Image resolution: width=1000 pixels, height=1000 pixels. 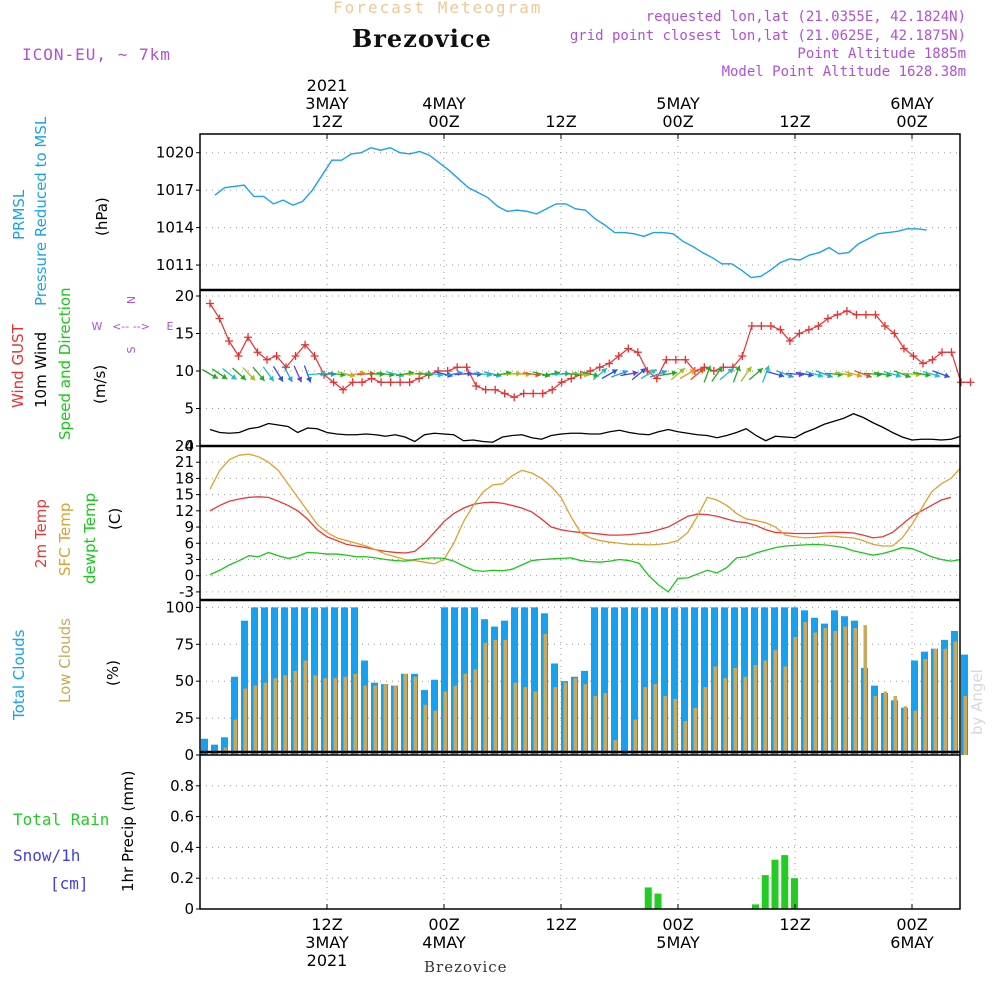 I want to click on wind-gust-label: Wind GUST, so click(x=18, y=365).